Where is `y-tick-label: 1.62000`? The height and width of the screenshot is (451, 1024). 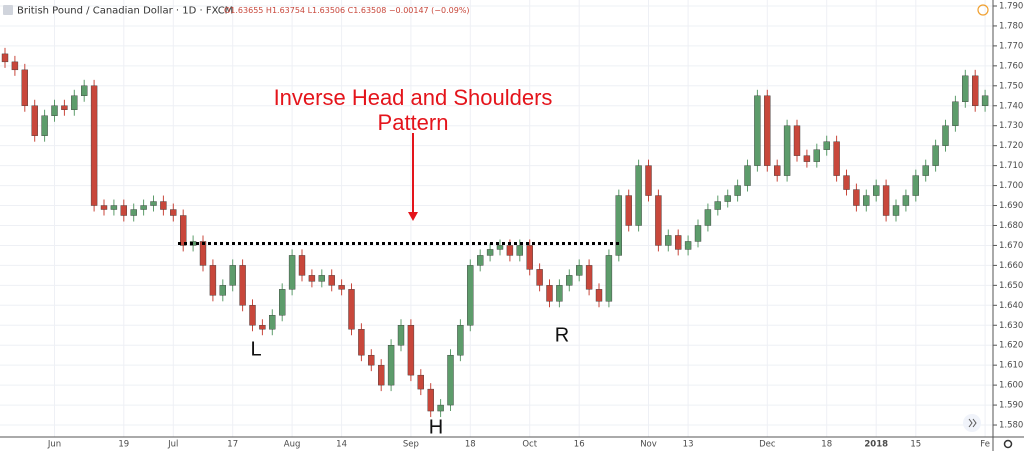 y-tick-label: 1.62000 is located at coordinates (1011, 346).